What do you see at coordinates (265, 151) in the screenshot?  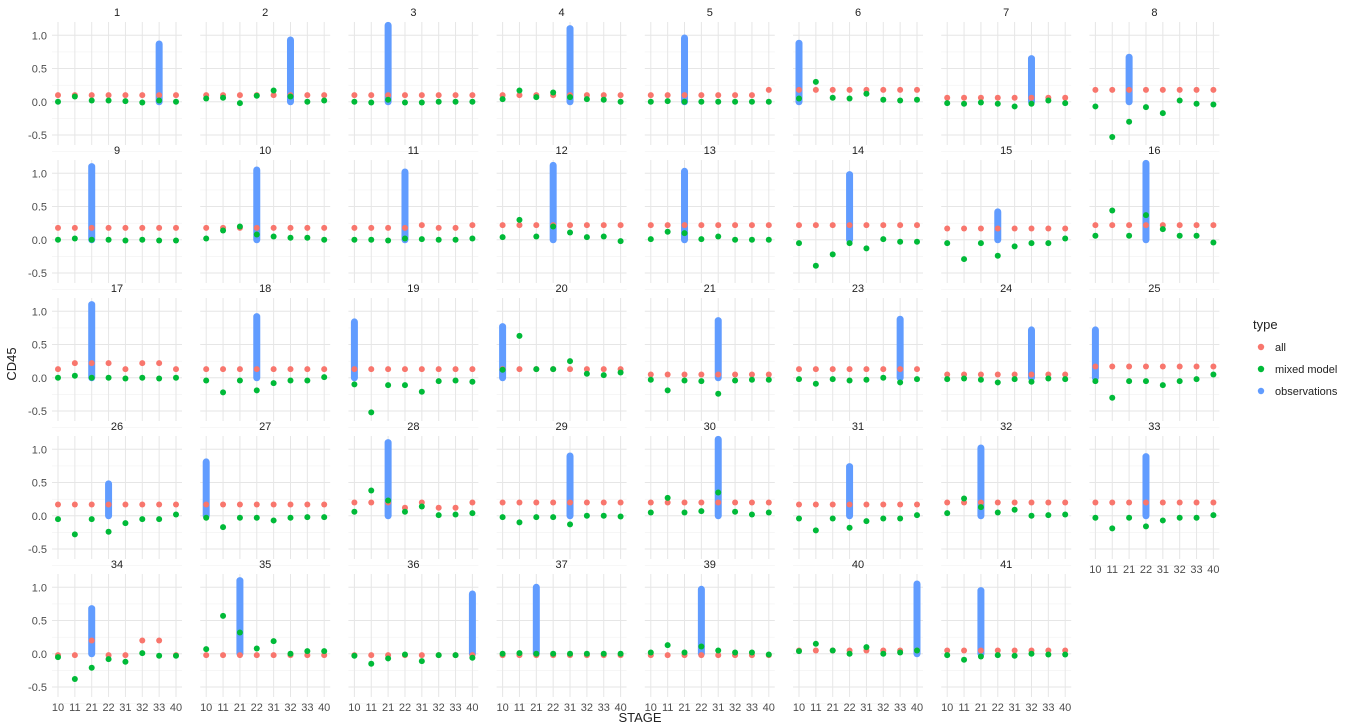 I see `facet-label: 10` at bounding box center [265, 151].